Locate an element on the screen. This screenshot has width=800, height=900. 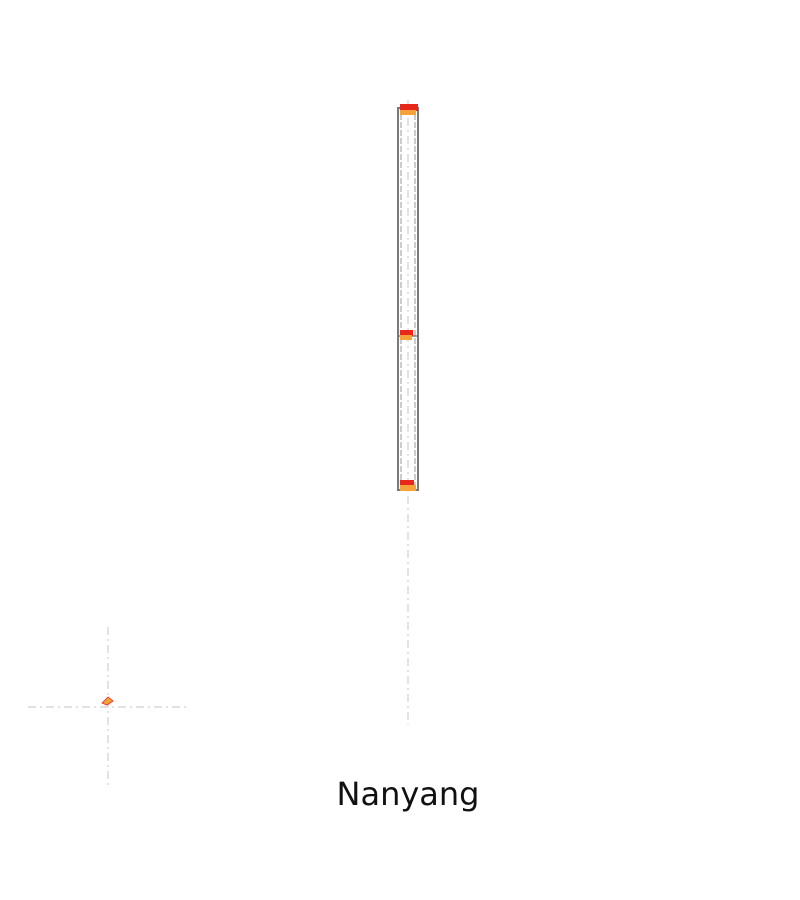
marker-bottom is located at coordinates (408, 485).